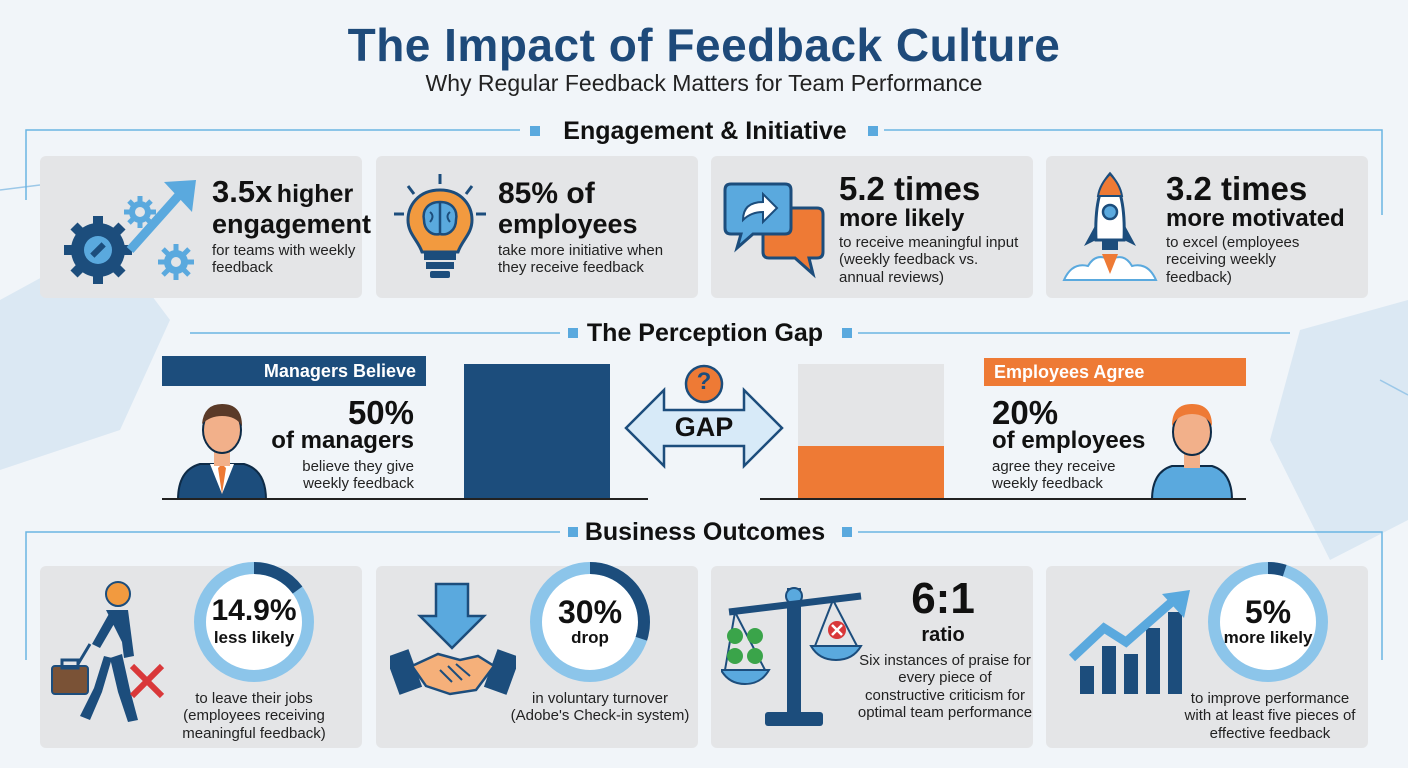  I want to click on employee-avatar-icon, so click(1192, 452).